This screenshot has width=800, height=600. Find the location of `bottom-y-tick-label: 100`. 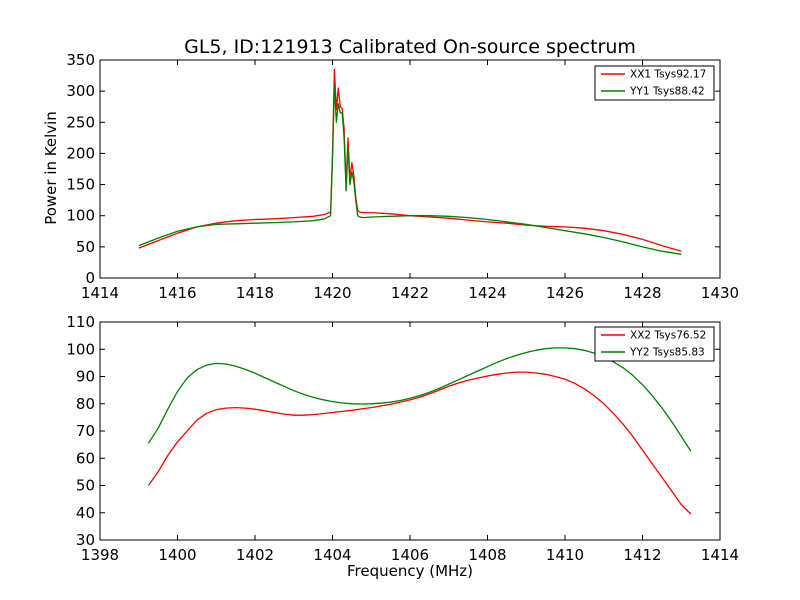

bottom-y-tick-label: 100 is located at coordinates (80, 349).